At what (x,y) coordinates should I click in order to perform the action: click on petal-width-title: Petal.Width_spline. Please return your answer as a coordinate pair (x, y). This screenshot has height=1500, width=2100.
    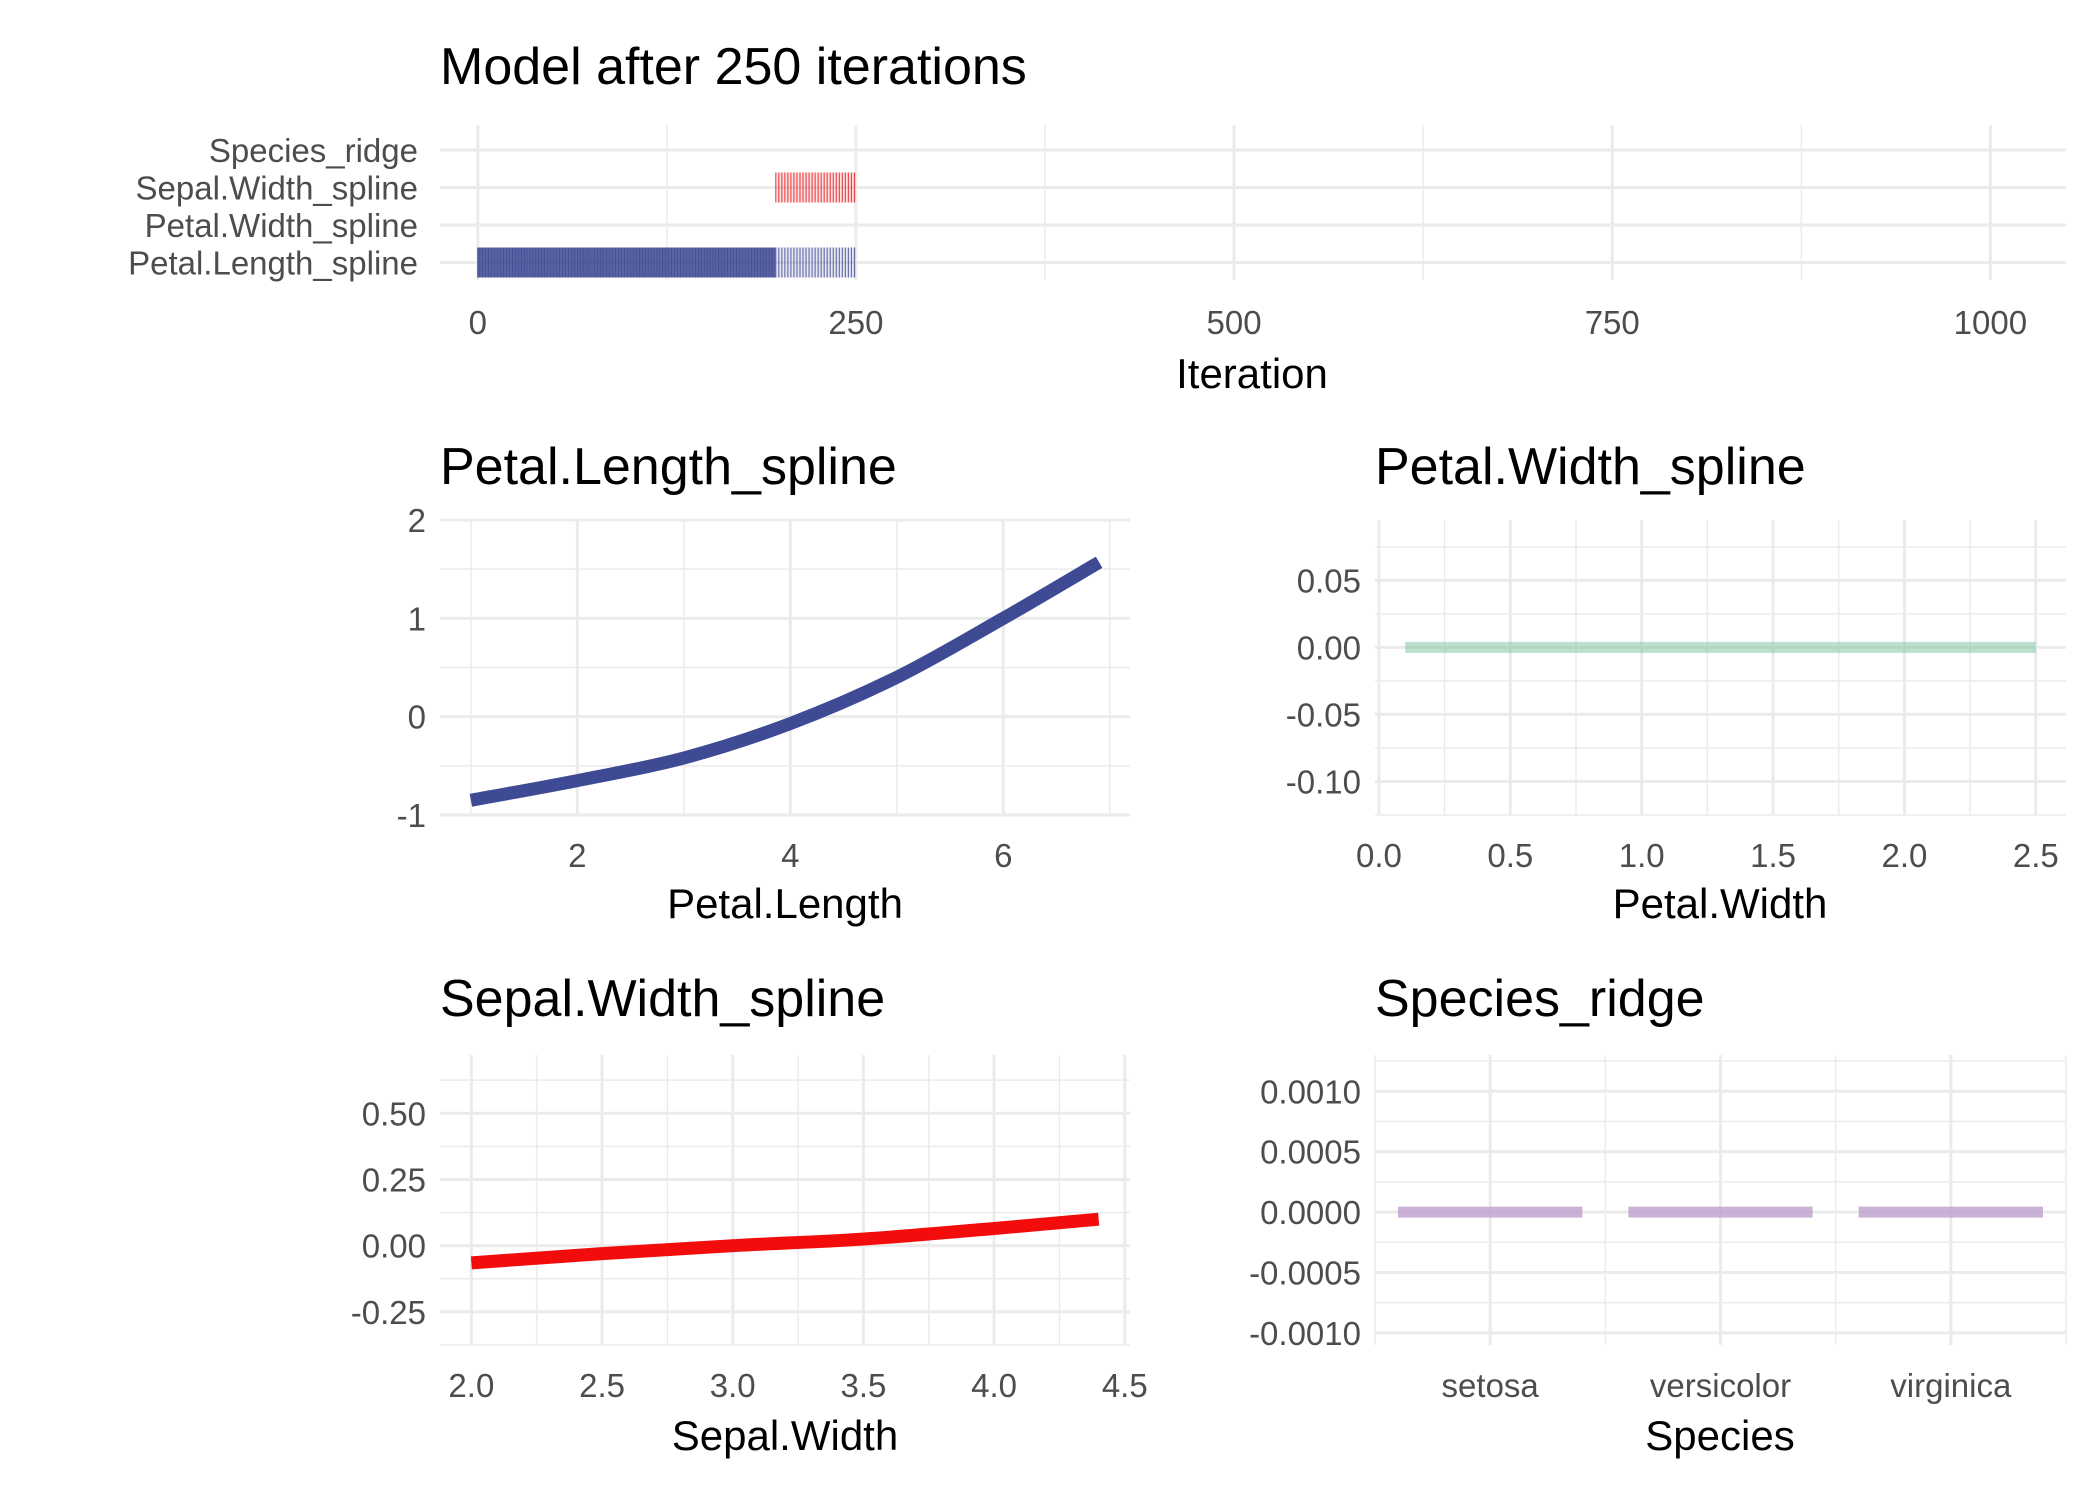
    Looking at the image, I should click on (1590, 467).